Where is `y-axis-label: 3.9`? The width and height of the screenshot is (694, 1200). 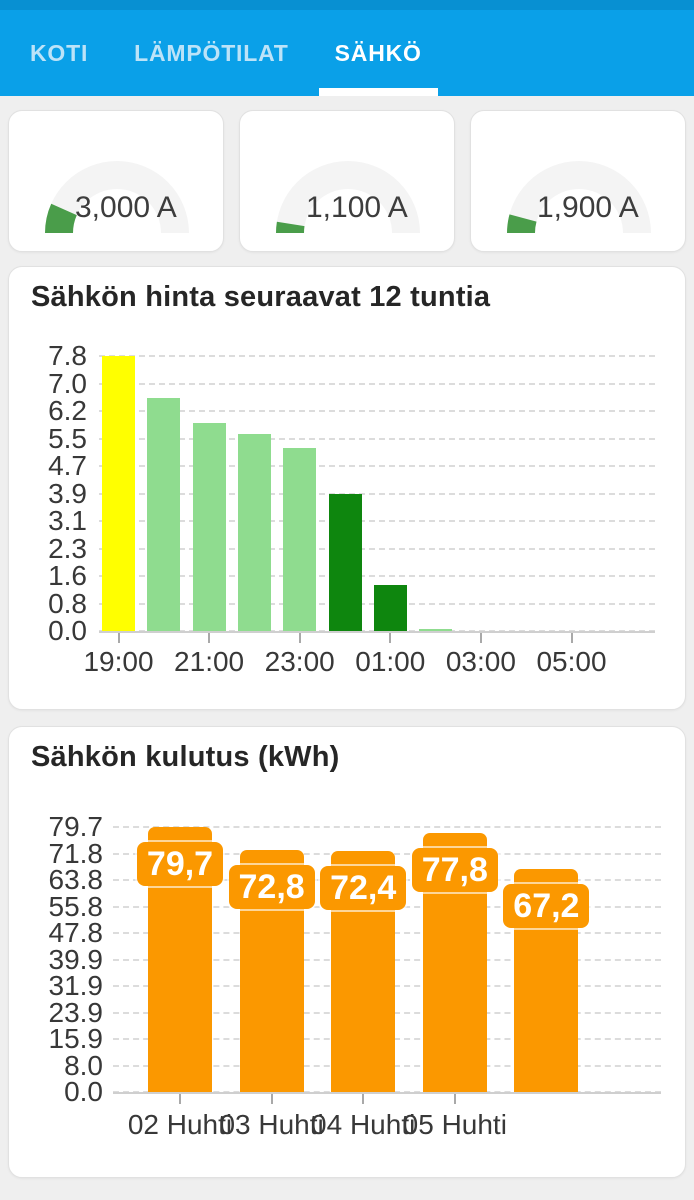
y-axis-label: 3.9 is located at coordinates (67, 493).